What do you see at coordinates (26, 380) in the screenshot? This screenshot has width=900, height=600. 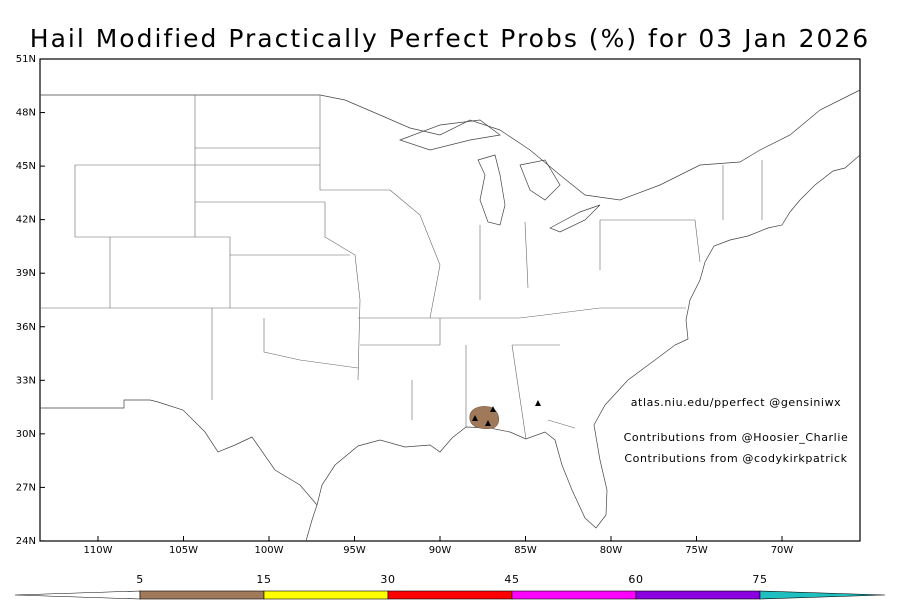 I see `lat-label: 33N` at bounding box center [26, 380].